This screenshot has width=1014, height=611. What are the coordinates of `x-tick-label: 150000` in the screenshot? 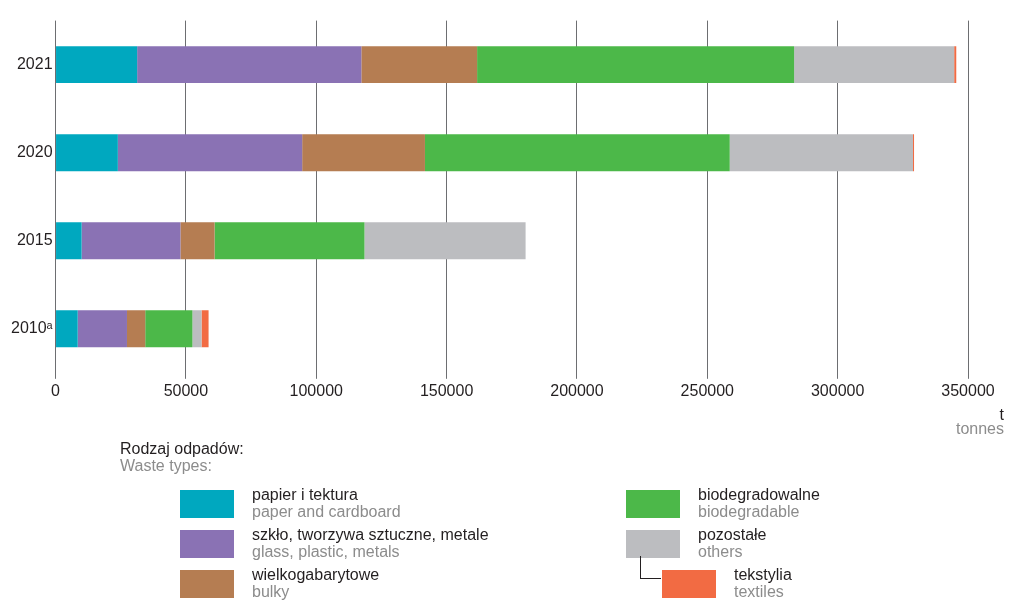 It's located at (446, 390).